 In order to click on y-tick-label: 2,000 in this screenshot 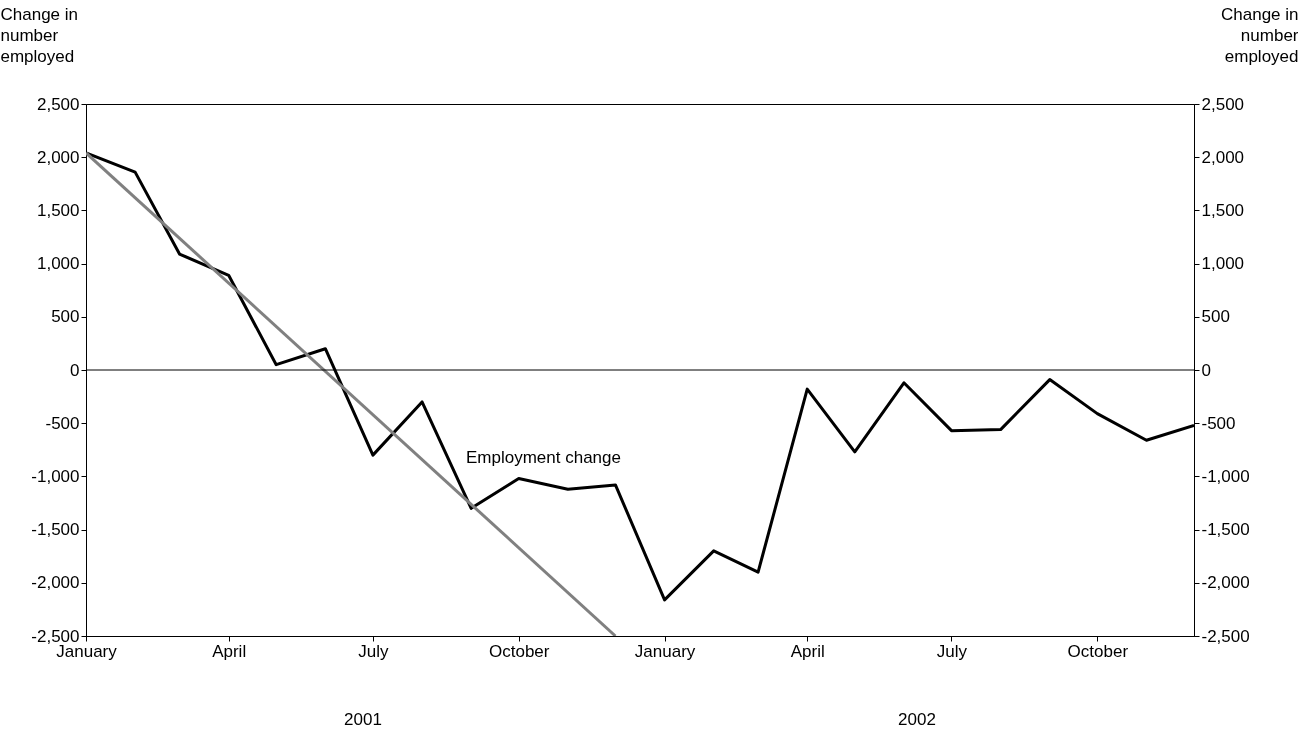, I will do `click(58, 157)`.